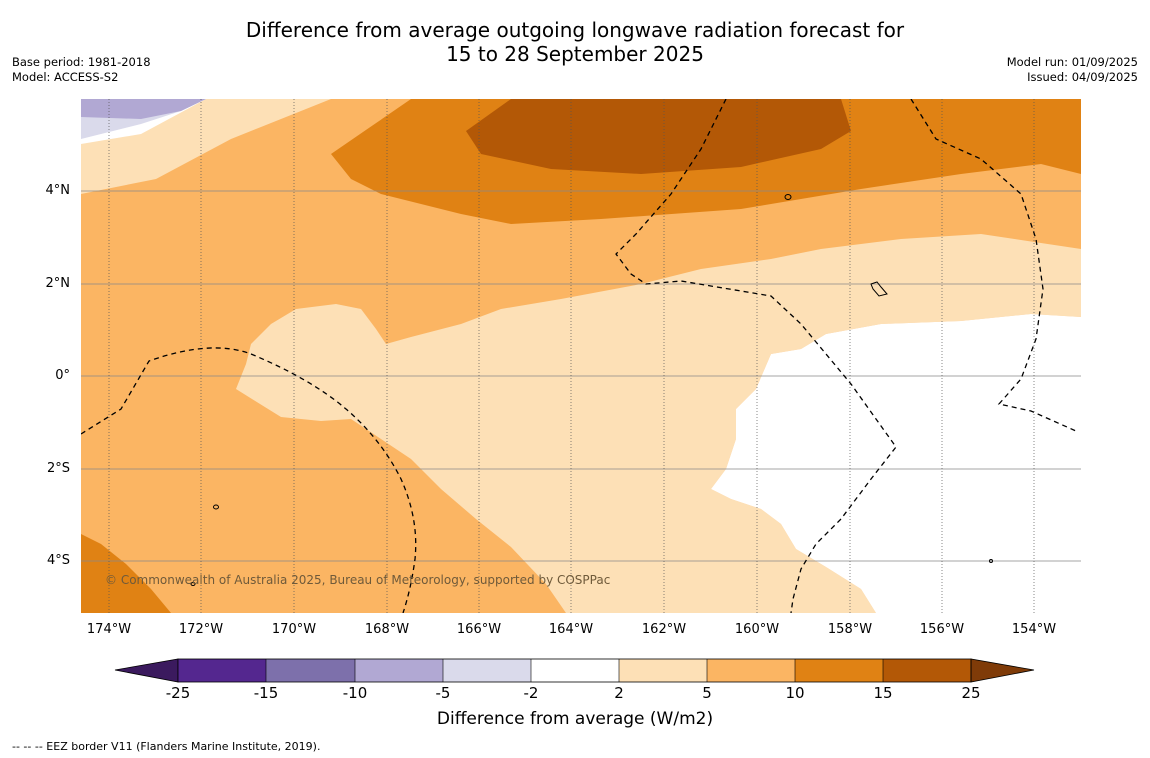  Describe the element at coordinates (896, 463) in the screenshot. I see `band-neutral-east` at that location.